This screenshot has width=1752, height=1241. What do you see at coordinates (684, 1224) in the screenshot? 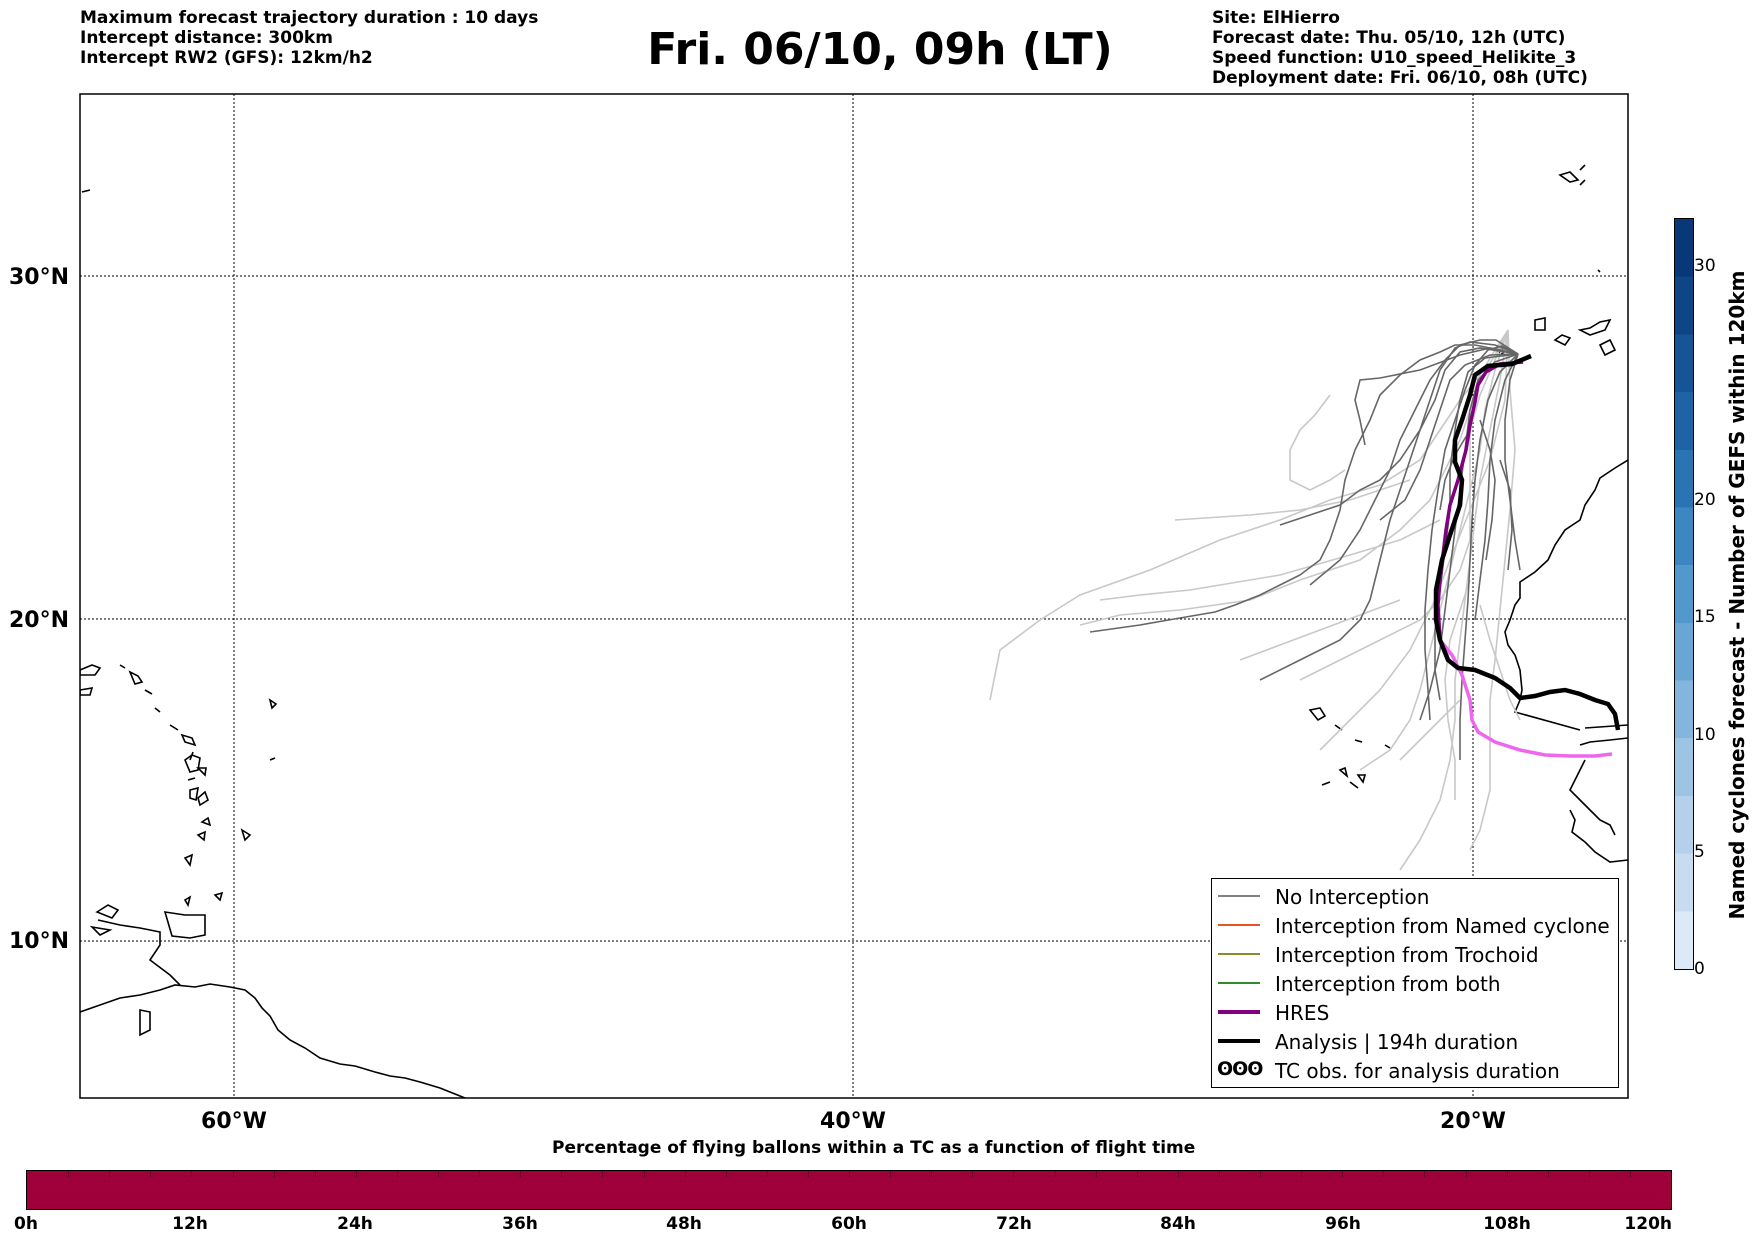
I see `flight-time-tick: 48h` at bounding box center [684, 1224].